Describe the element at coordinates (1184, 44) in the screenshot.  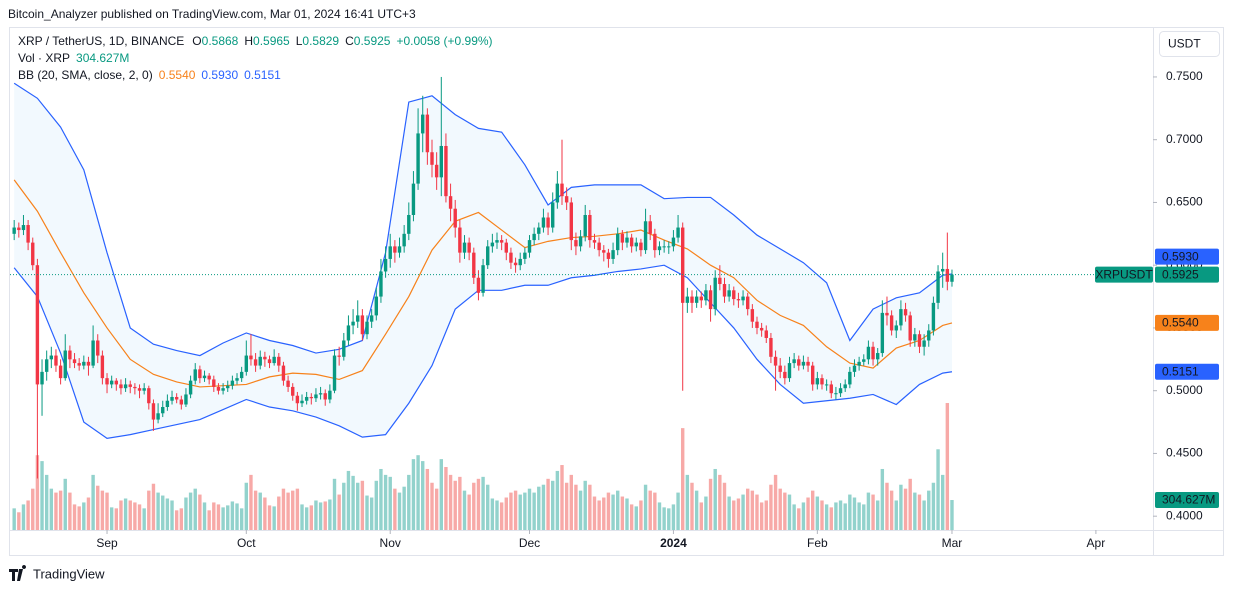
I see `currency-button-label: USDT` at that location.